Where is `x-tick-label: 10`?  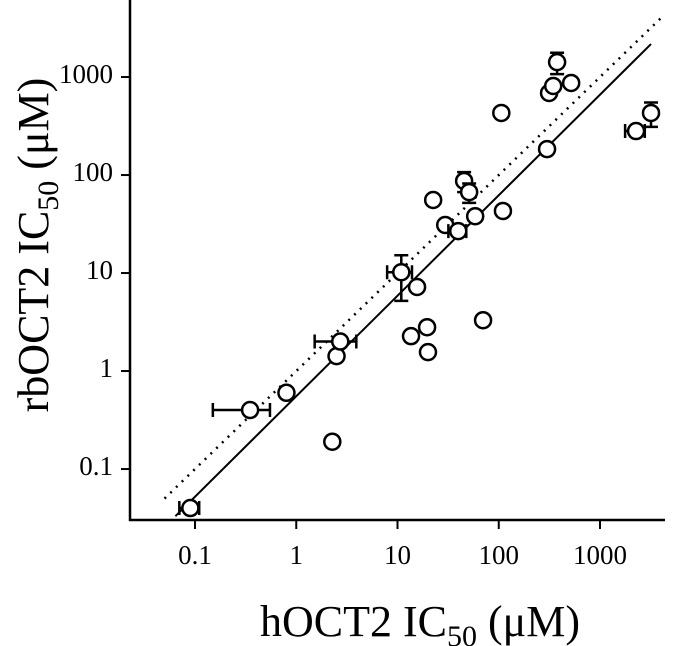 x-tick-label: 10 is located at coordinates (397, 555).